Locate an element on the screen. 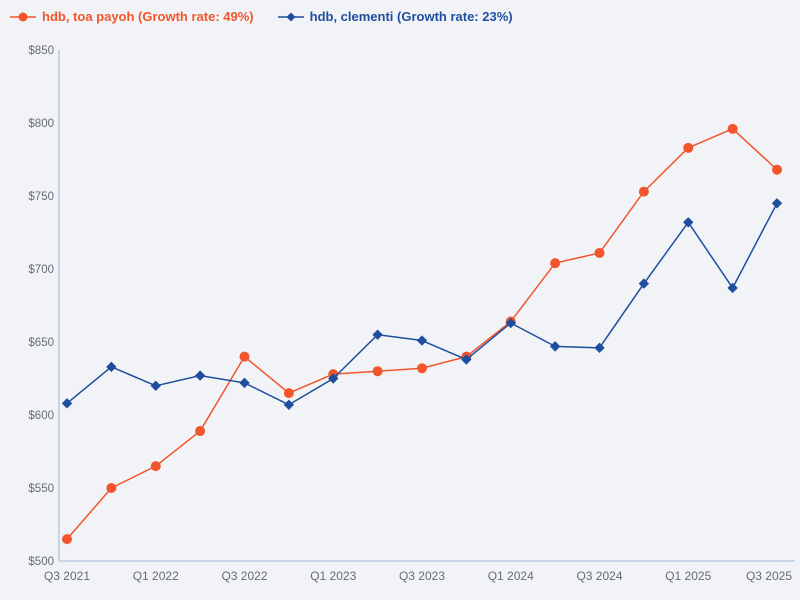 This screenshot has height=600, width=800. x-tick-label: Q3 2021 is located at coordinates (67, 576).